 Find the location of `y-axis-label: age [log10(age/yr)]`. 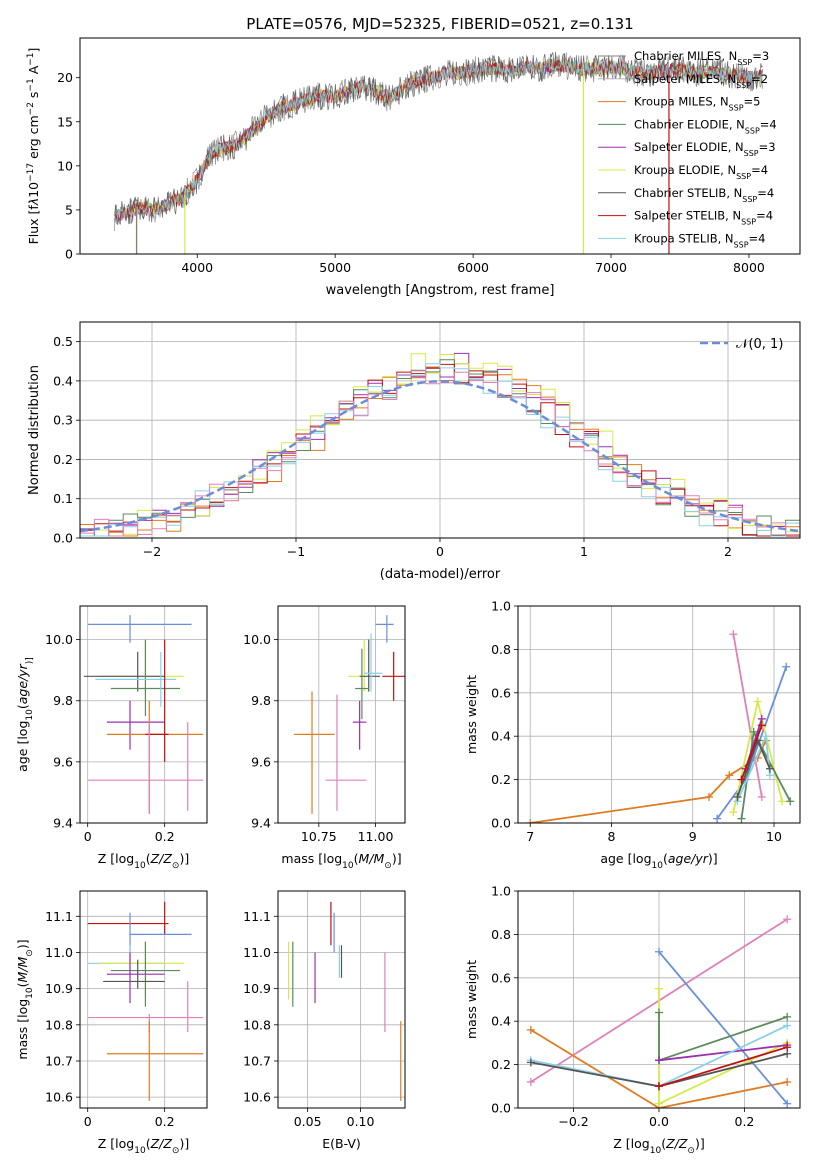

y-axis-label: age [log10(age/yr)] is located at coordinates (25, 714).